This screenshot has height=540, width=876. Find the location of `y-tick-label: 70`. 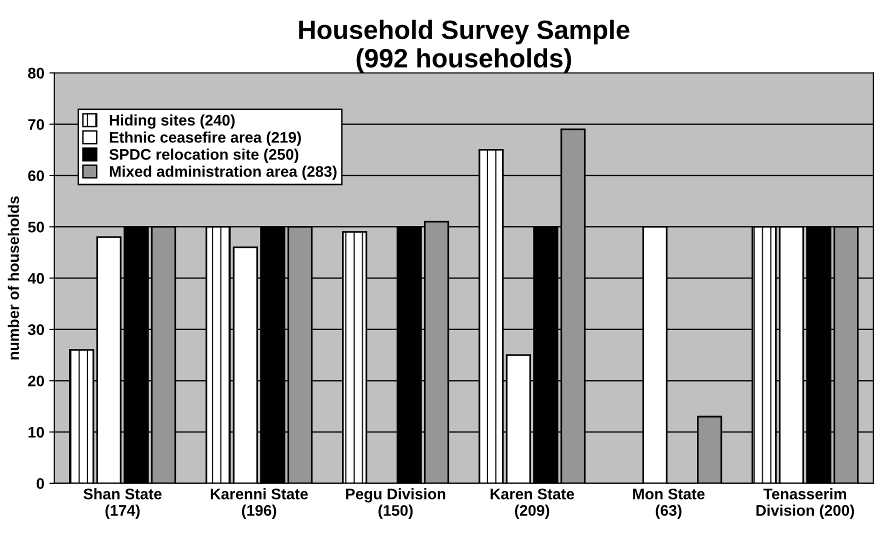

y-tick-label: 70 is located at coordinates (36, 124).